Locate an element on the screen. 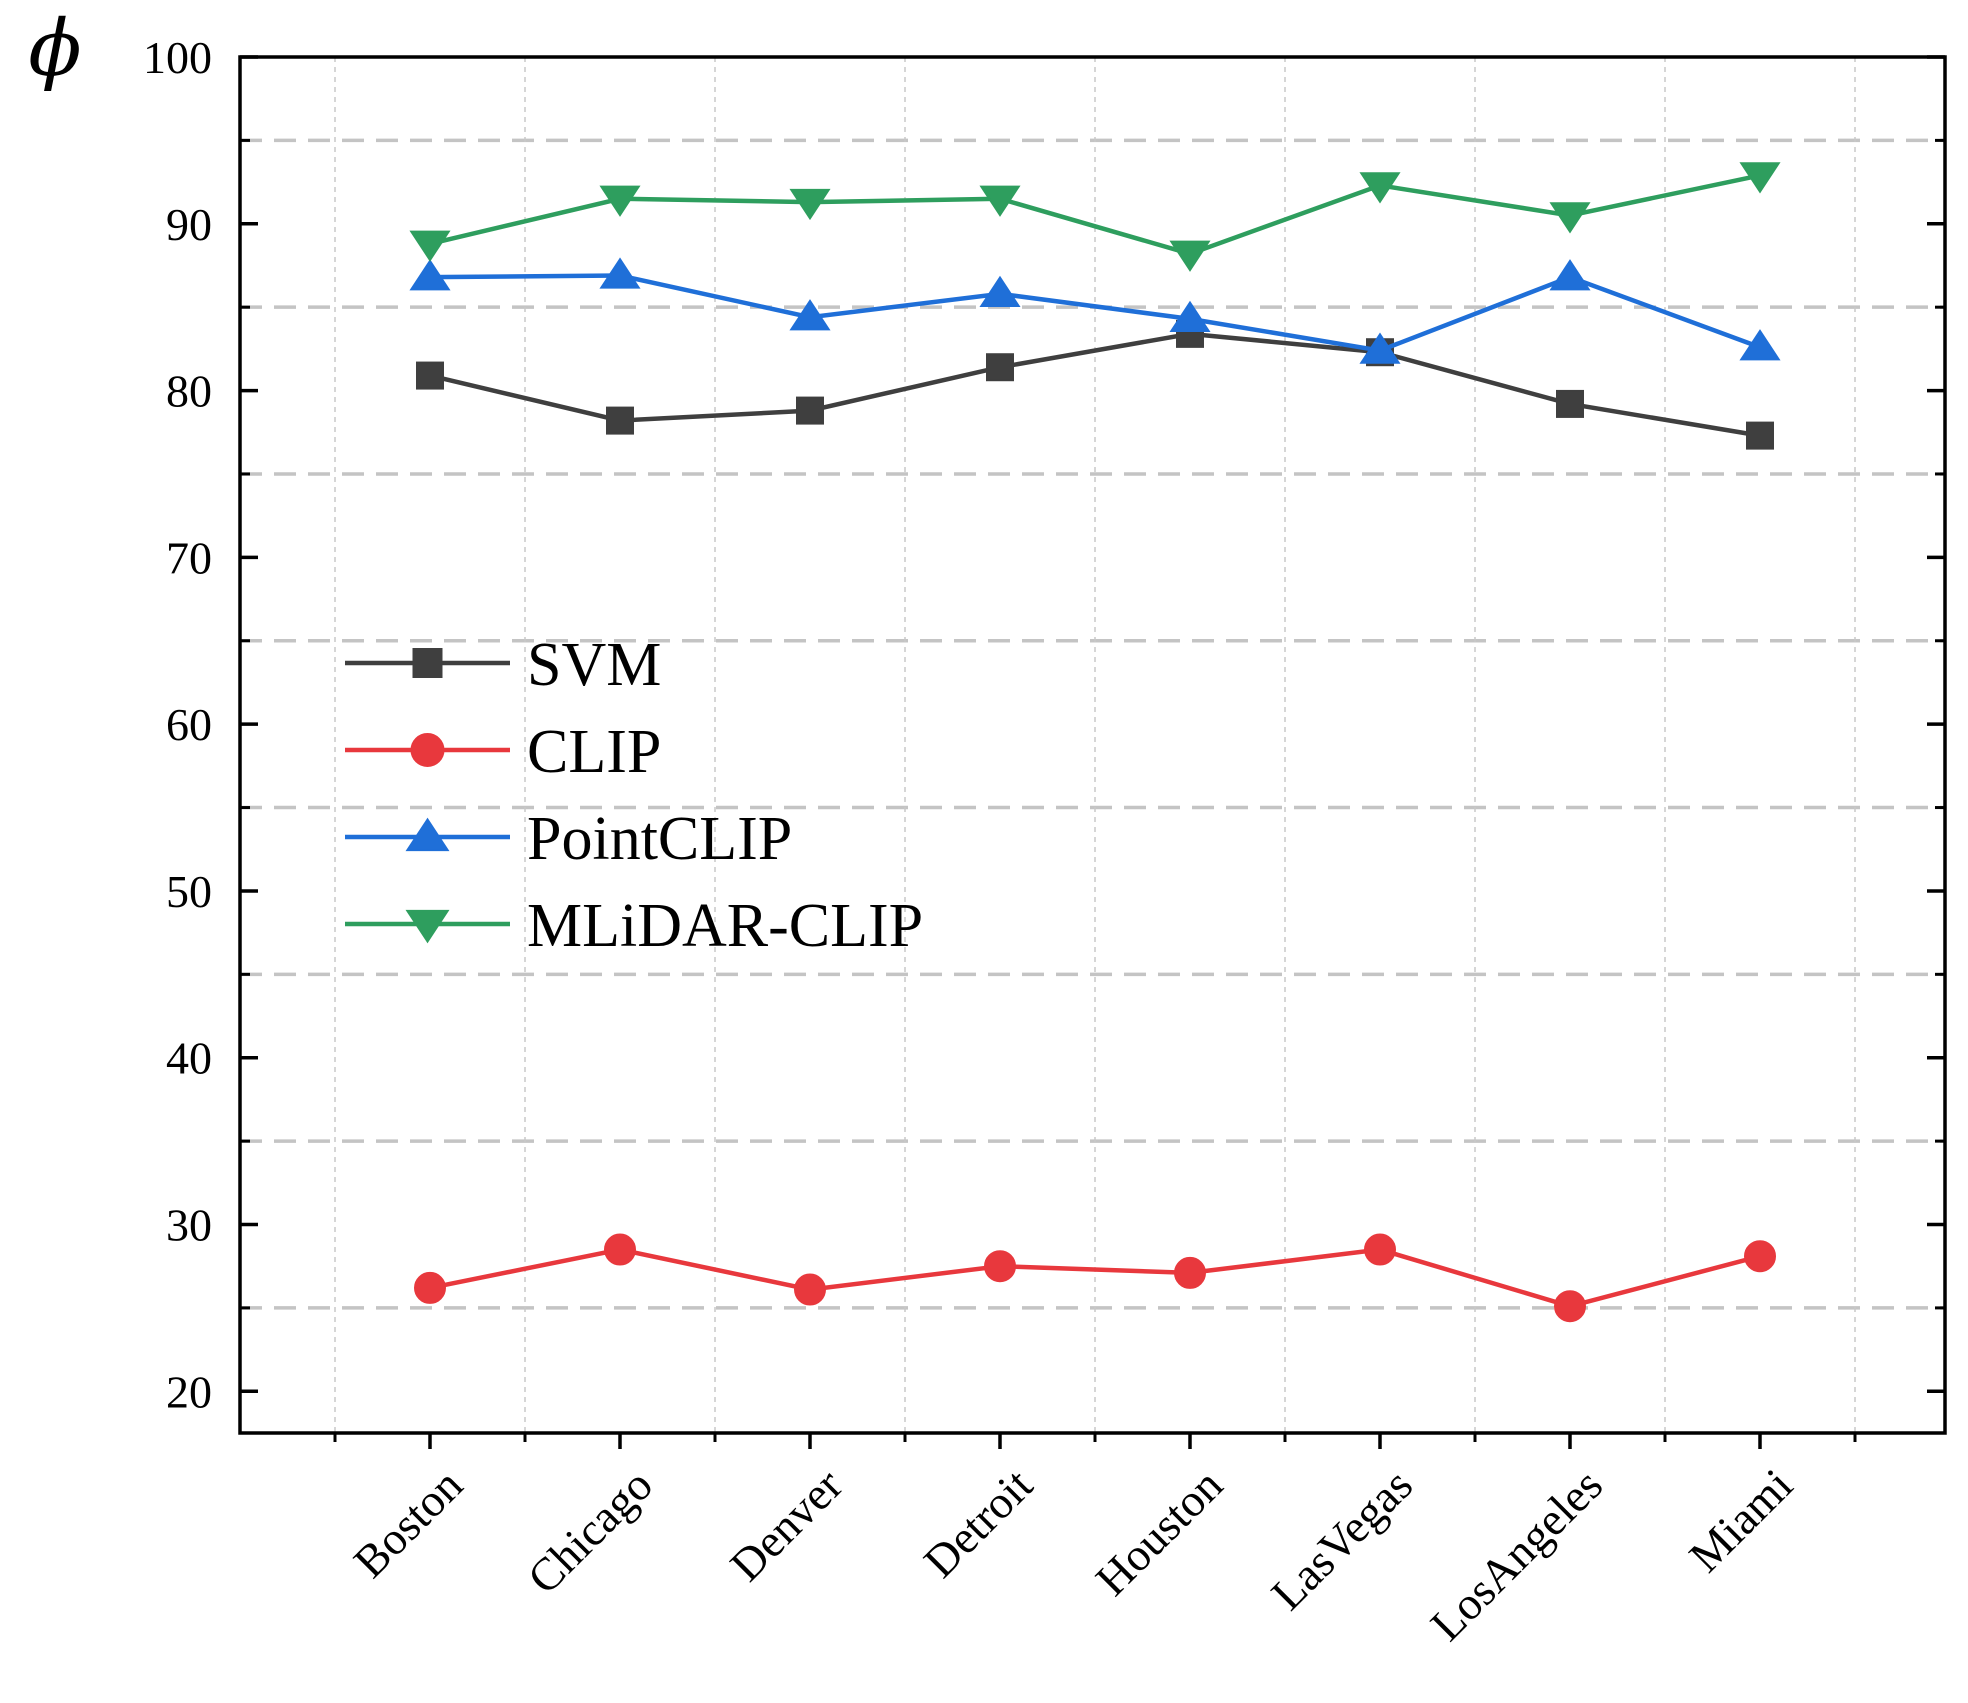 The height and width of the screenshot is (1703, 1968). x-tick-label: Houston is located at coordinates (1159, 1532).